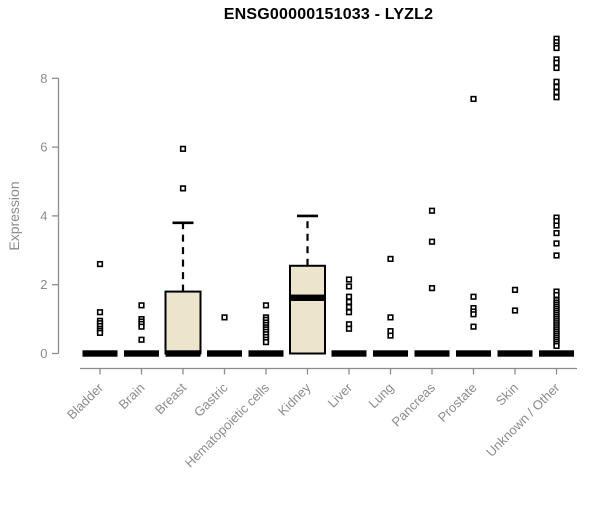  I want to click on x-tick-label: Liver, so click(340, 395).